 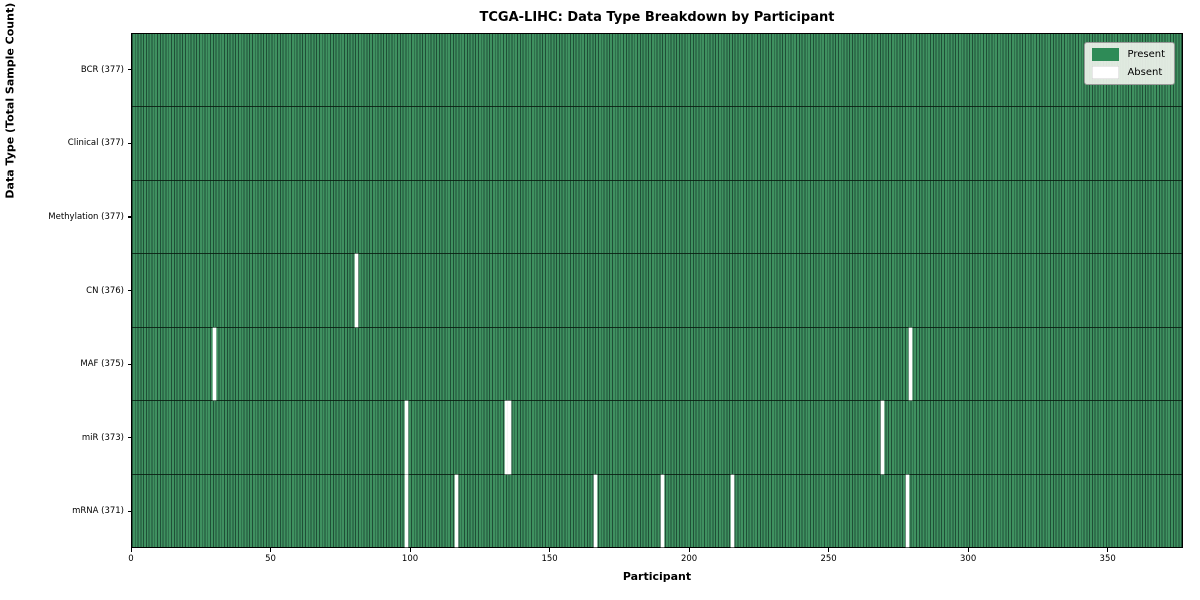 I want to click on y-tick-label-cn: CN (376), so click(x=105, y=290).